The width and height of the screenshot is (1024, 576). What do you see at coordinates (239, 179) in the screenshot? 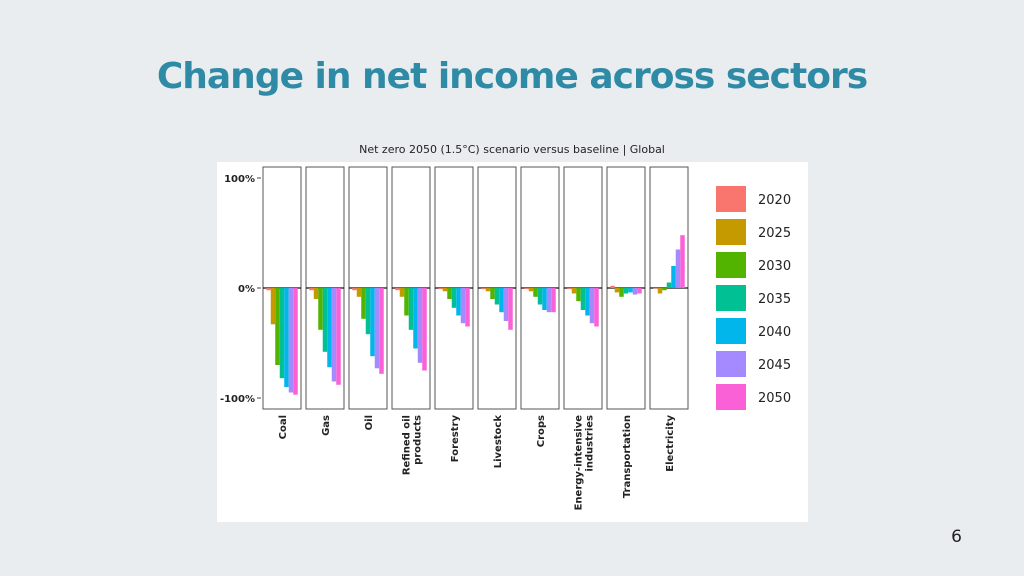
I see `y-tick-label: 100%` at bounding box center [239, 179].